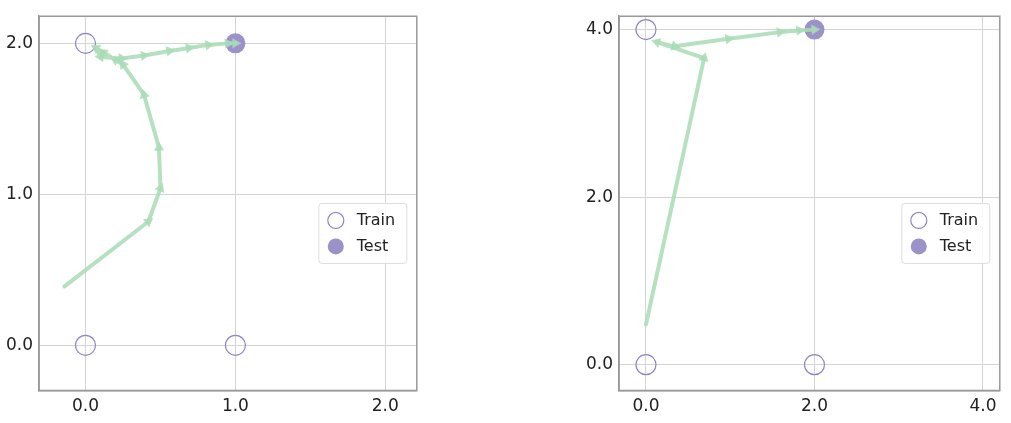 Image resolution: width=1011 pixels, height=423 pixels. I want to click on y-tick-label: 4.0, so click(599, 28).